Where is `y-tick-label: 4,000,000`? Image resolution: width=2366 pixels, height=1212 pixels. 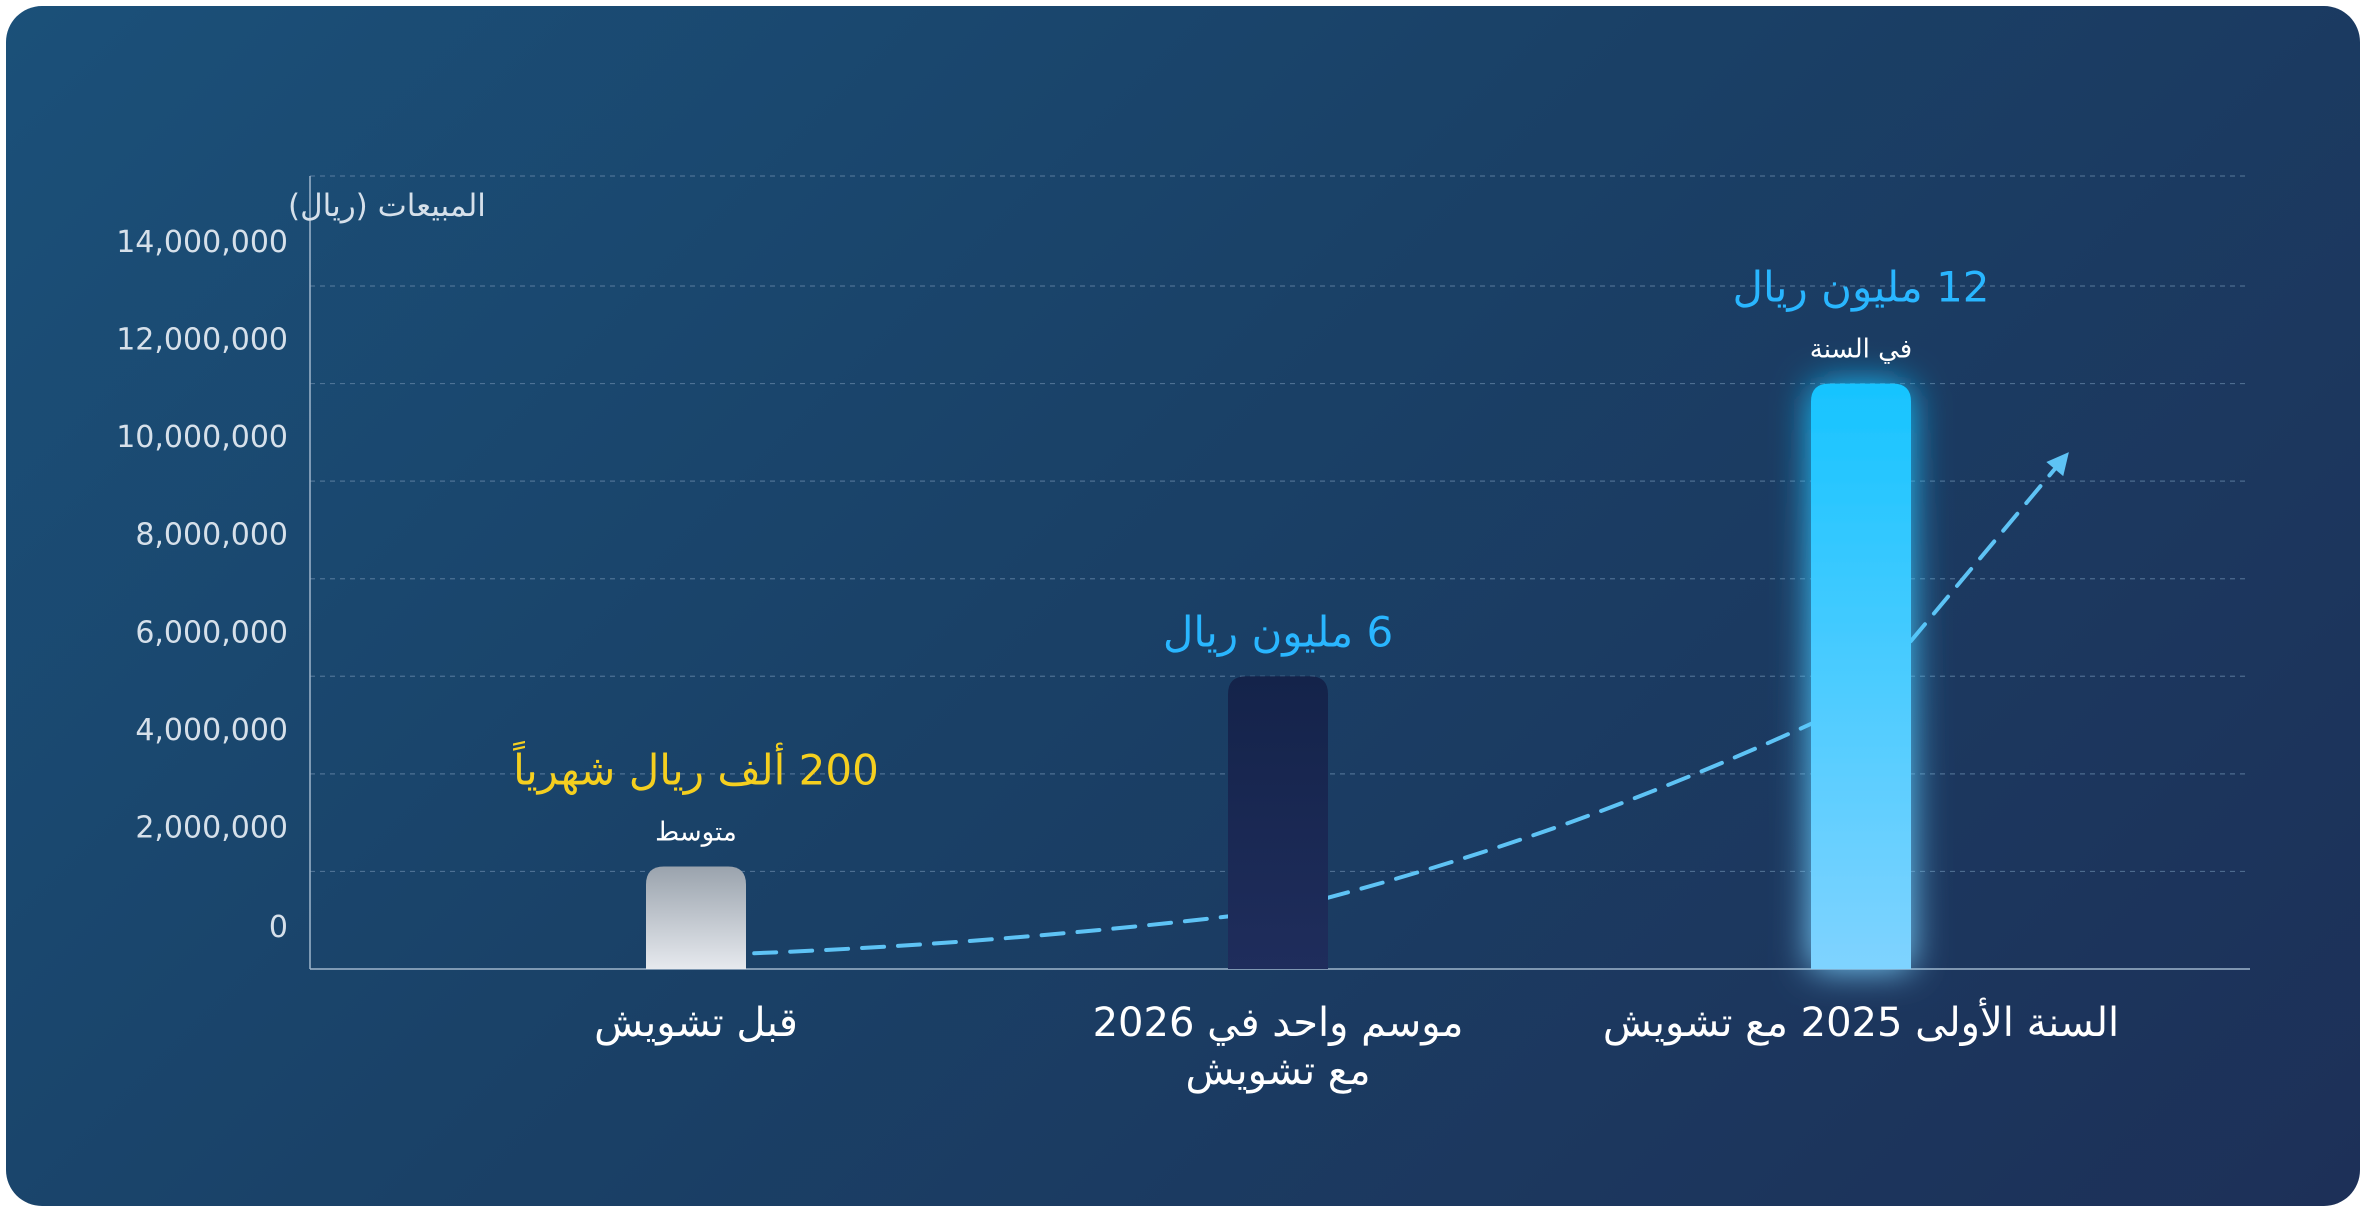 y-tick-label: 4,000,000 is located at coordinates (211, 730).